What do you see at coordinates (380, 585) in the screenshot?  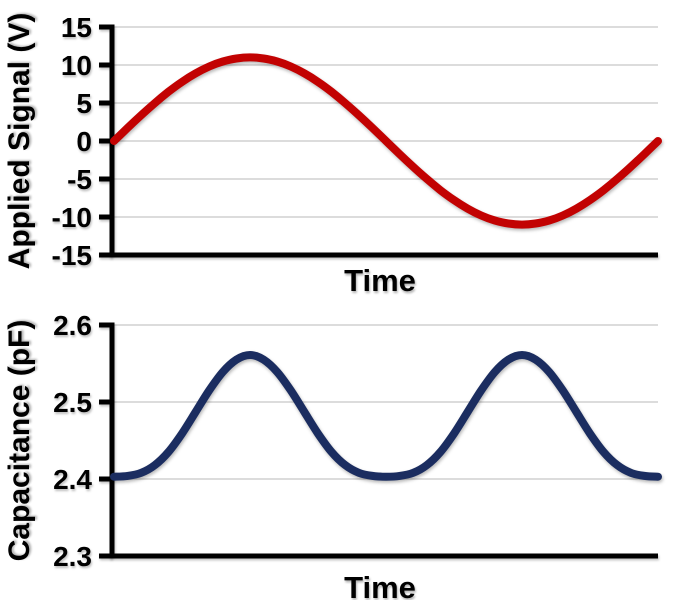 I see `x-axis-title-time-bottom: Time` at bounding box center [380, 585].